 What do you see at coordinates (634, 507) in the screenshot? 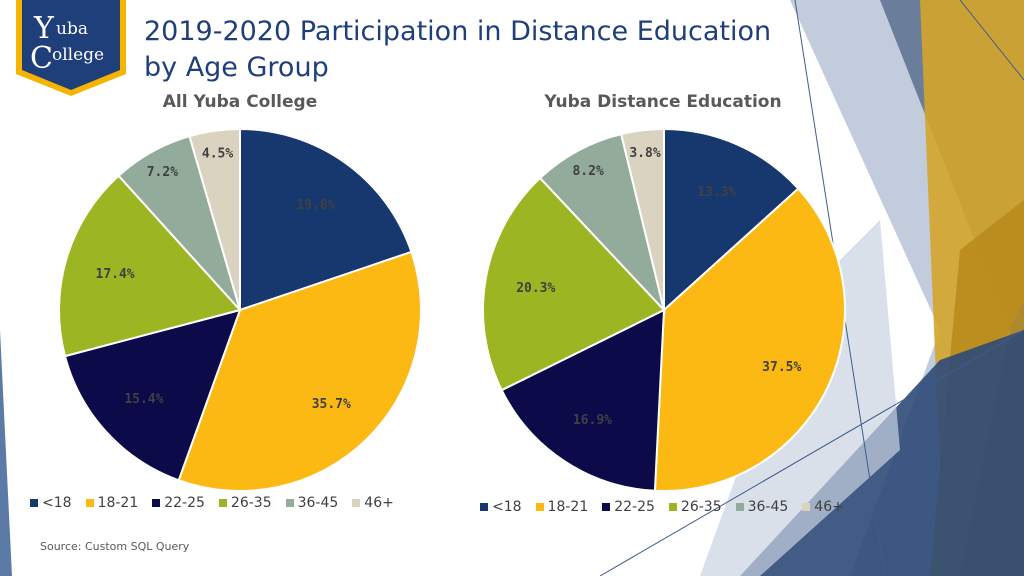
I see `legend1-label-22-25: 22-25` at bounding box center [634, 507].